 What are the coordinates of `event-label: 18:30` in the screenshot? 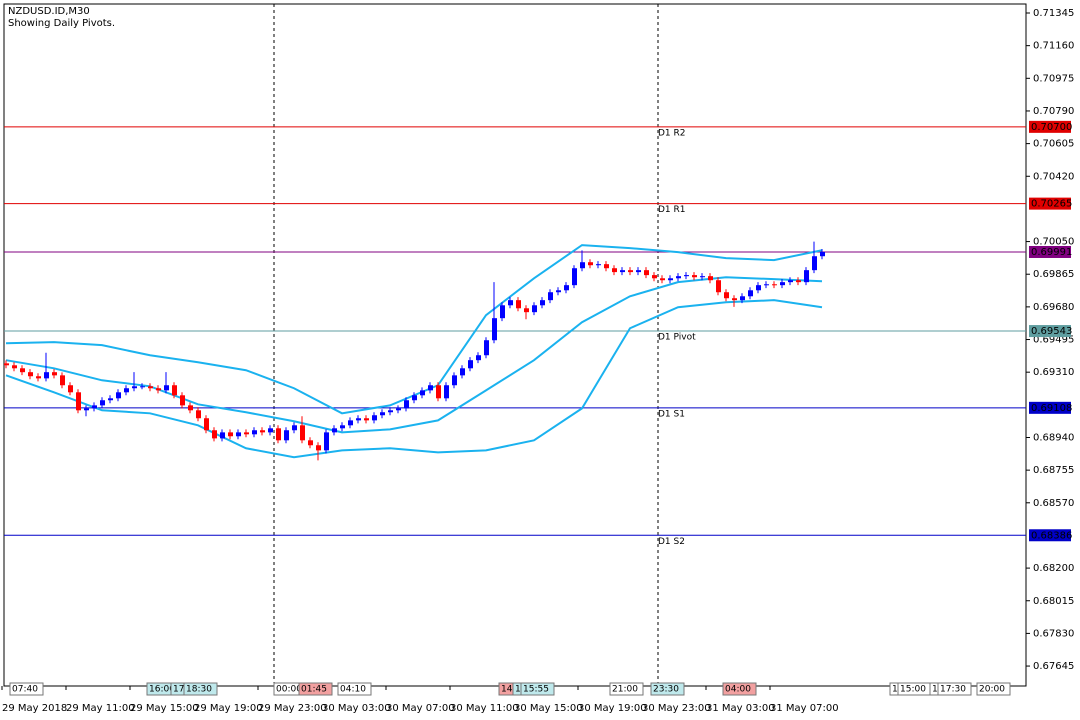 It's located at (199, 690).